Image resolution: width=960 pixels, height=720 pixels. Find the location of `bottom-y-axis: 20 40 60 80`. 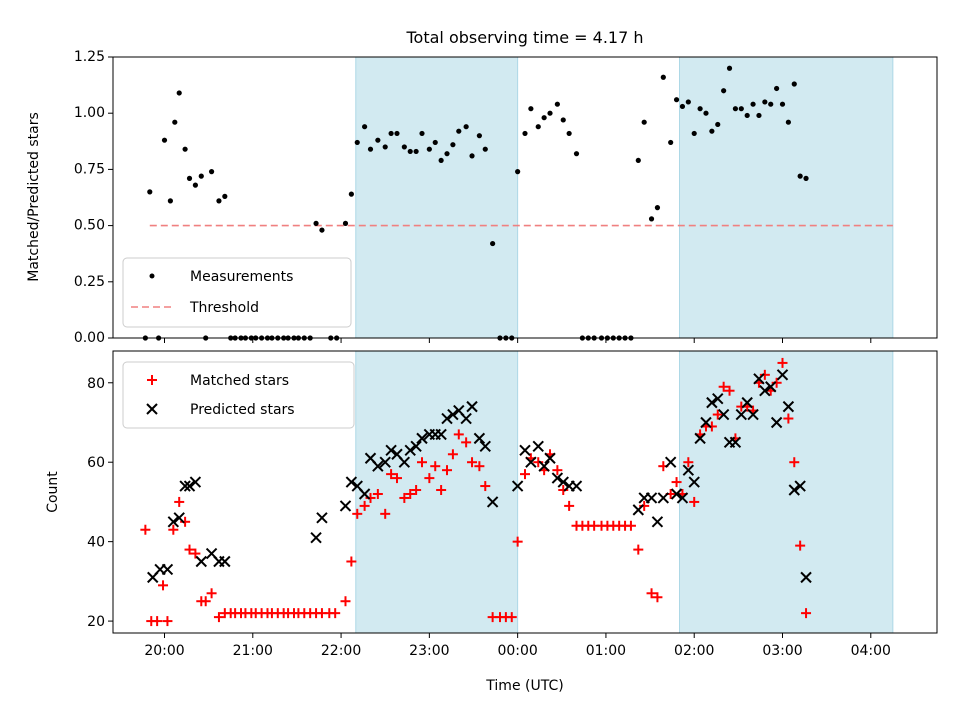

bottom-y-axis: 20 40 60 80 is located at coordinates (100, 503).